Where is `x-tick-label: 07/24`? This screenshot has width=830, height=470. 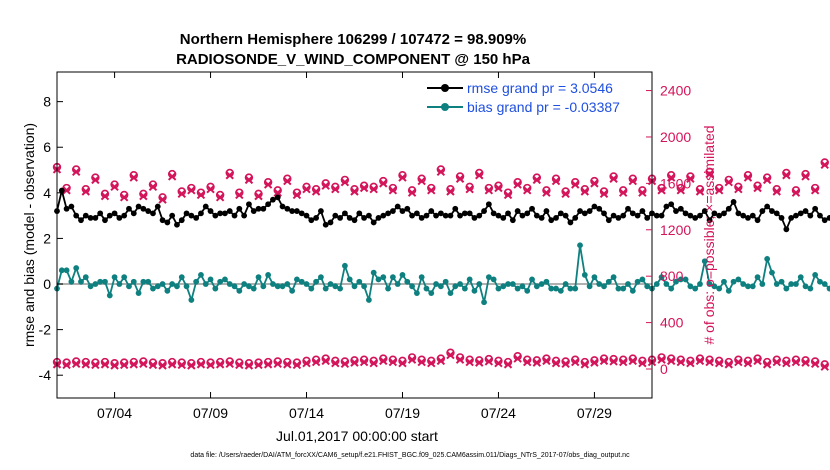 x-tick-label: 07/24 is located at coordinates (498, 413).